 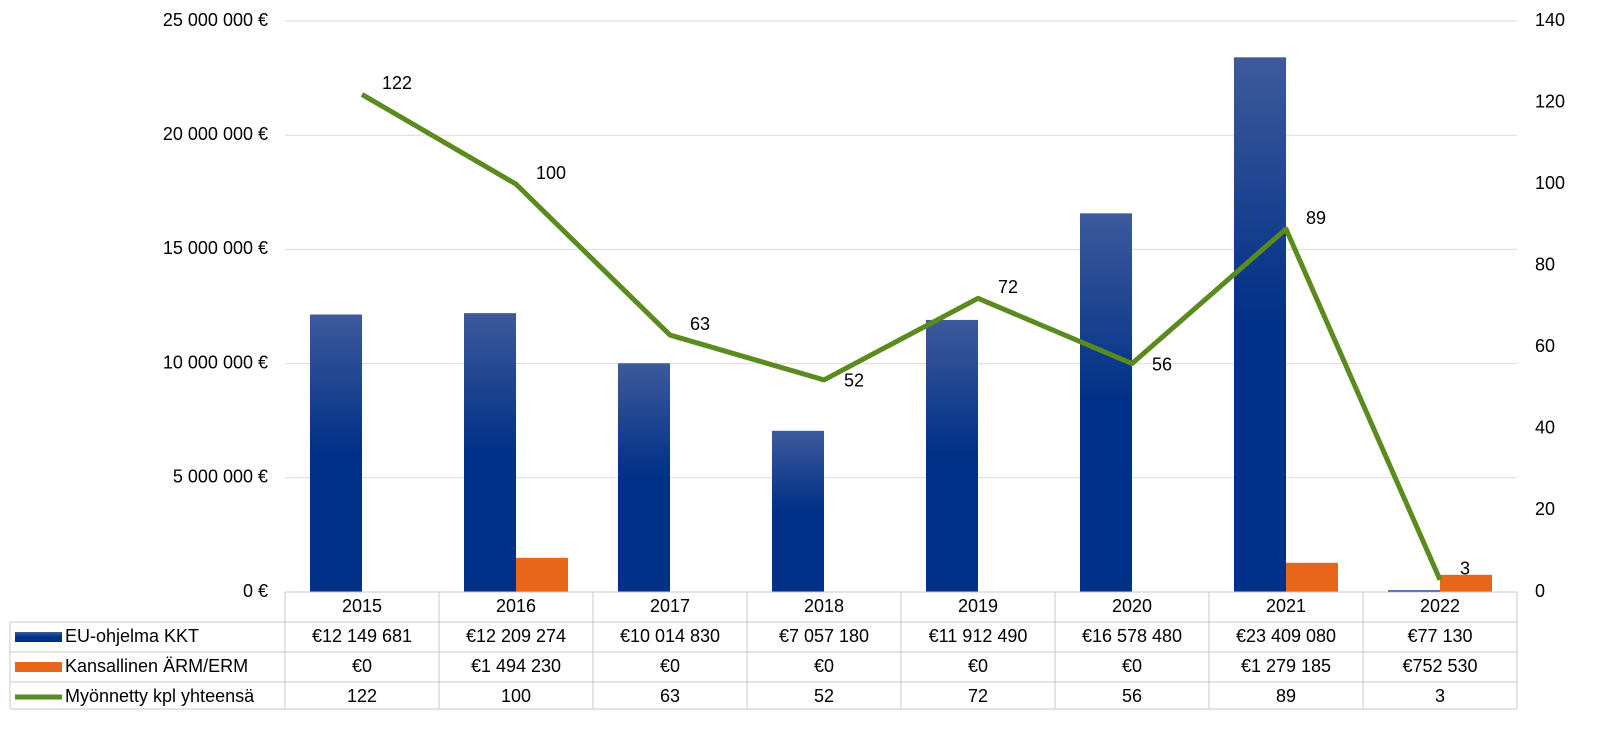 What do you see at coordinates (1545, 509) in the screenshot?
I see `y2-tick-label: 20` at bounding box center [1545, 509].